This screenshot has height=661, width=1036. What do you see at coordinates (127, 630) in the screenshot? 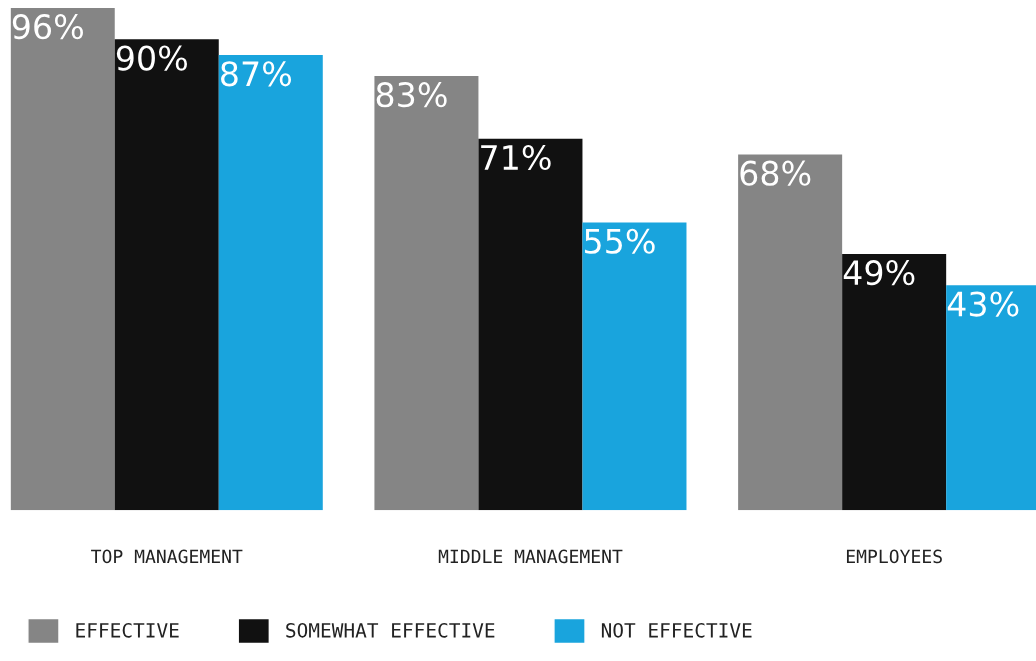
I see `legend-label: EFFECTIVE` at bounding box center [127, 630].